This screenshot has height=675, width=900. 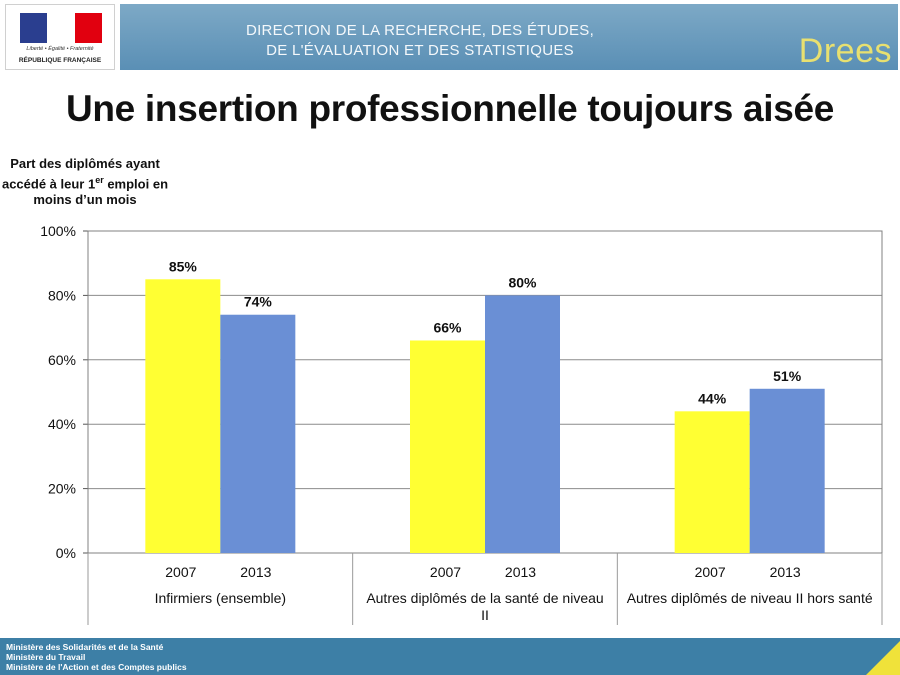 I want to click on drees-logo-text: Drees, so click(x=845, y=51).